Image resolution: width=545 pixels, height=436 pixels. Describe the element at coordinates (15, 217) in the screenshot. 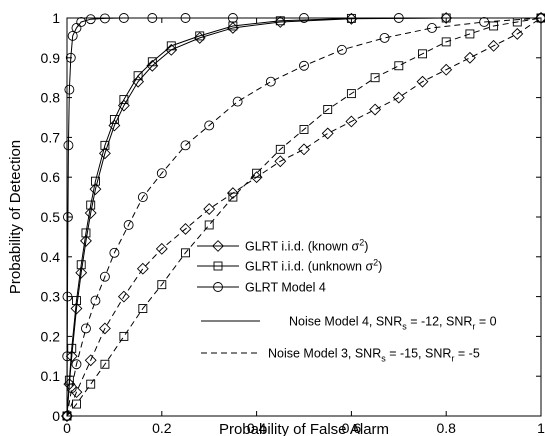

I see `y-axis-label: Probability of Detection` at that location.